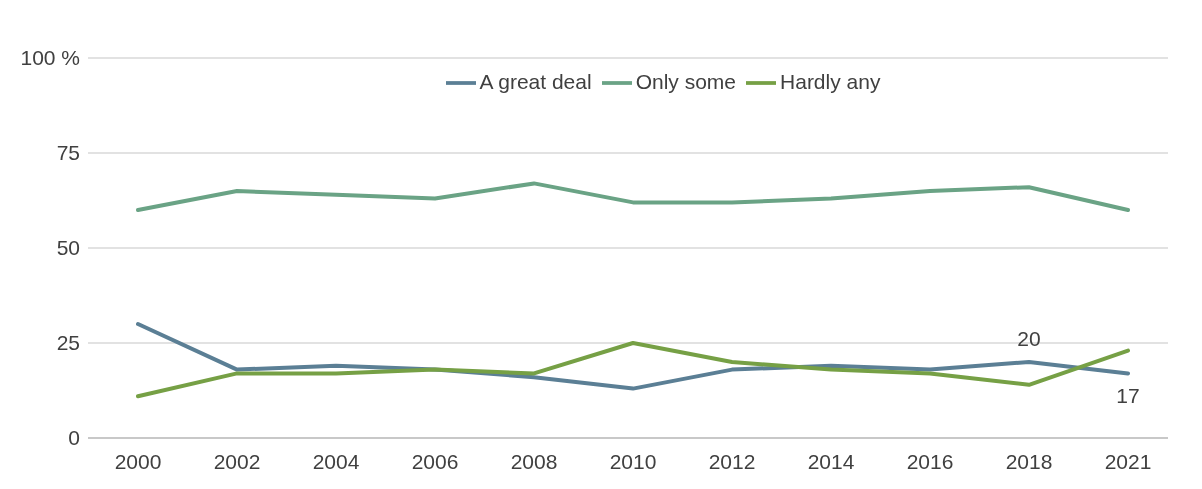 The image size is (1202, 489). Describe the element at coordinates (1029, 461) in the screenshot. I see `x-tick-label: 2018` at that location.